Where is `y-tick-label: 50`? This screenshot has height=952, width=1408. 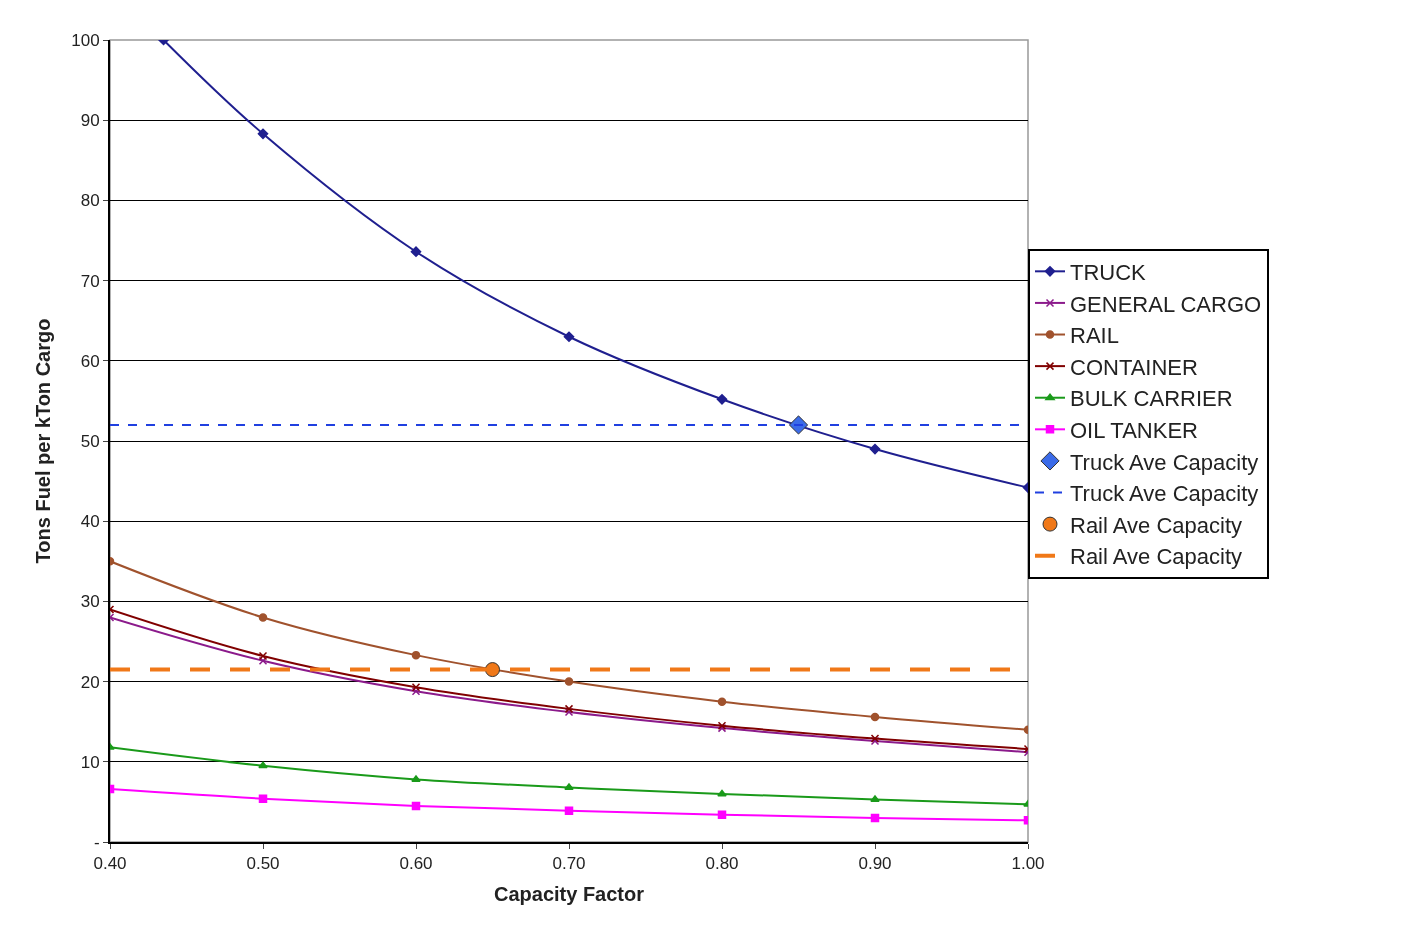
y-tick-label: 50 is located at coordinates (90, 441).